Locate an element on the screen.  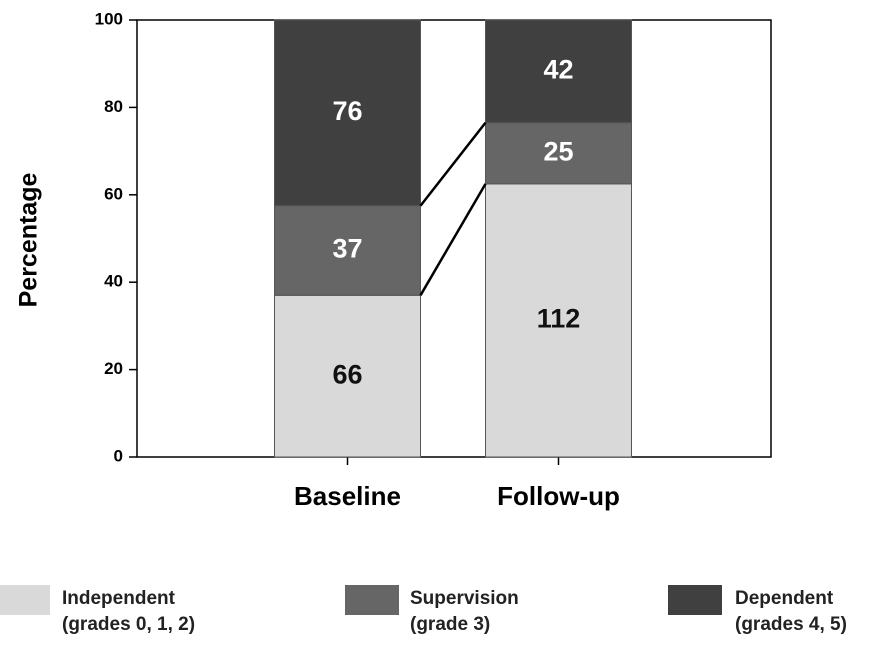
y-tick-label: 100 is located at coordinates (109, 18).